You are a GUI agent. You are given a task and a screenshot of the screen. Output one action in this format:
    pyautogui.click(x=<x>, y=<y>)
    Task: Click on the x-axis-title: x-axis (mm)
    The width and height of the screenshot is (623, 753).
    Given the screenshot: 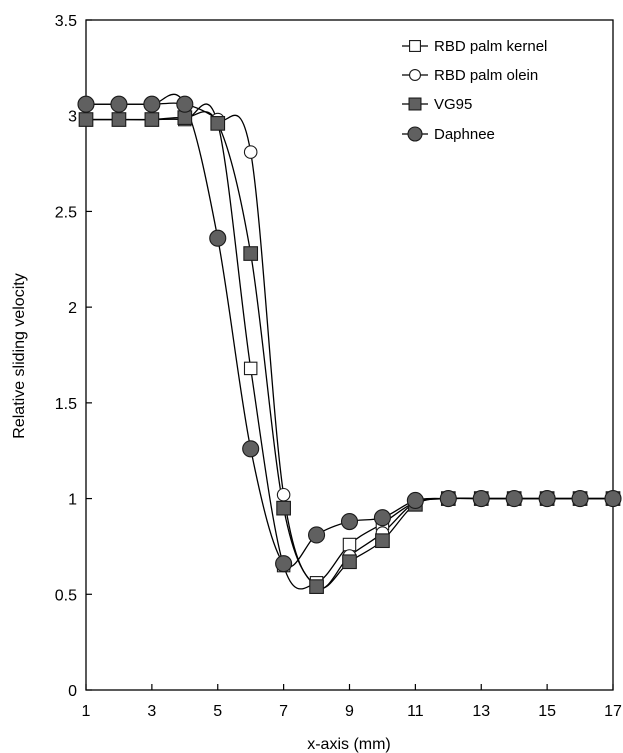 What is the action you would take?
    pyautogui.click(x=349, y=744)
    